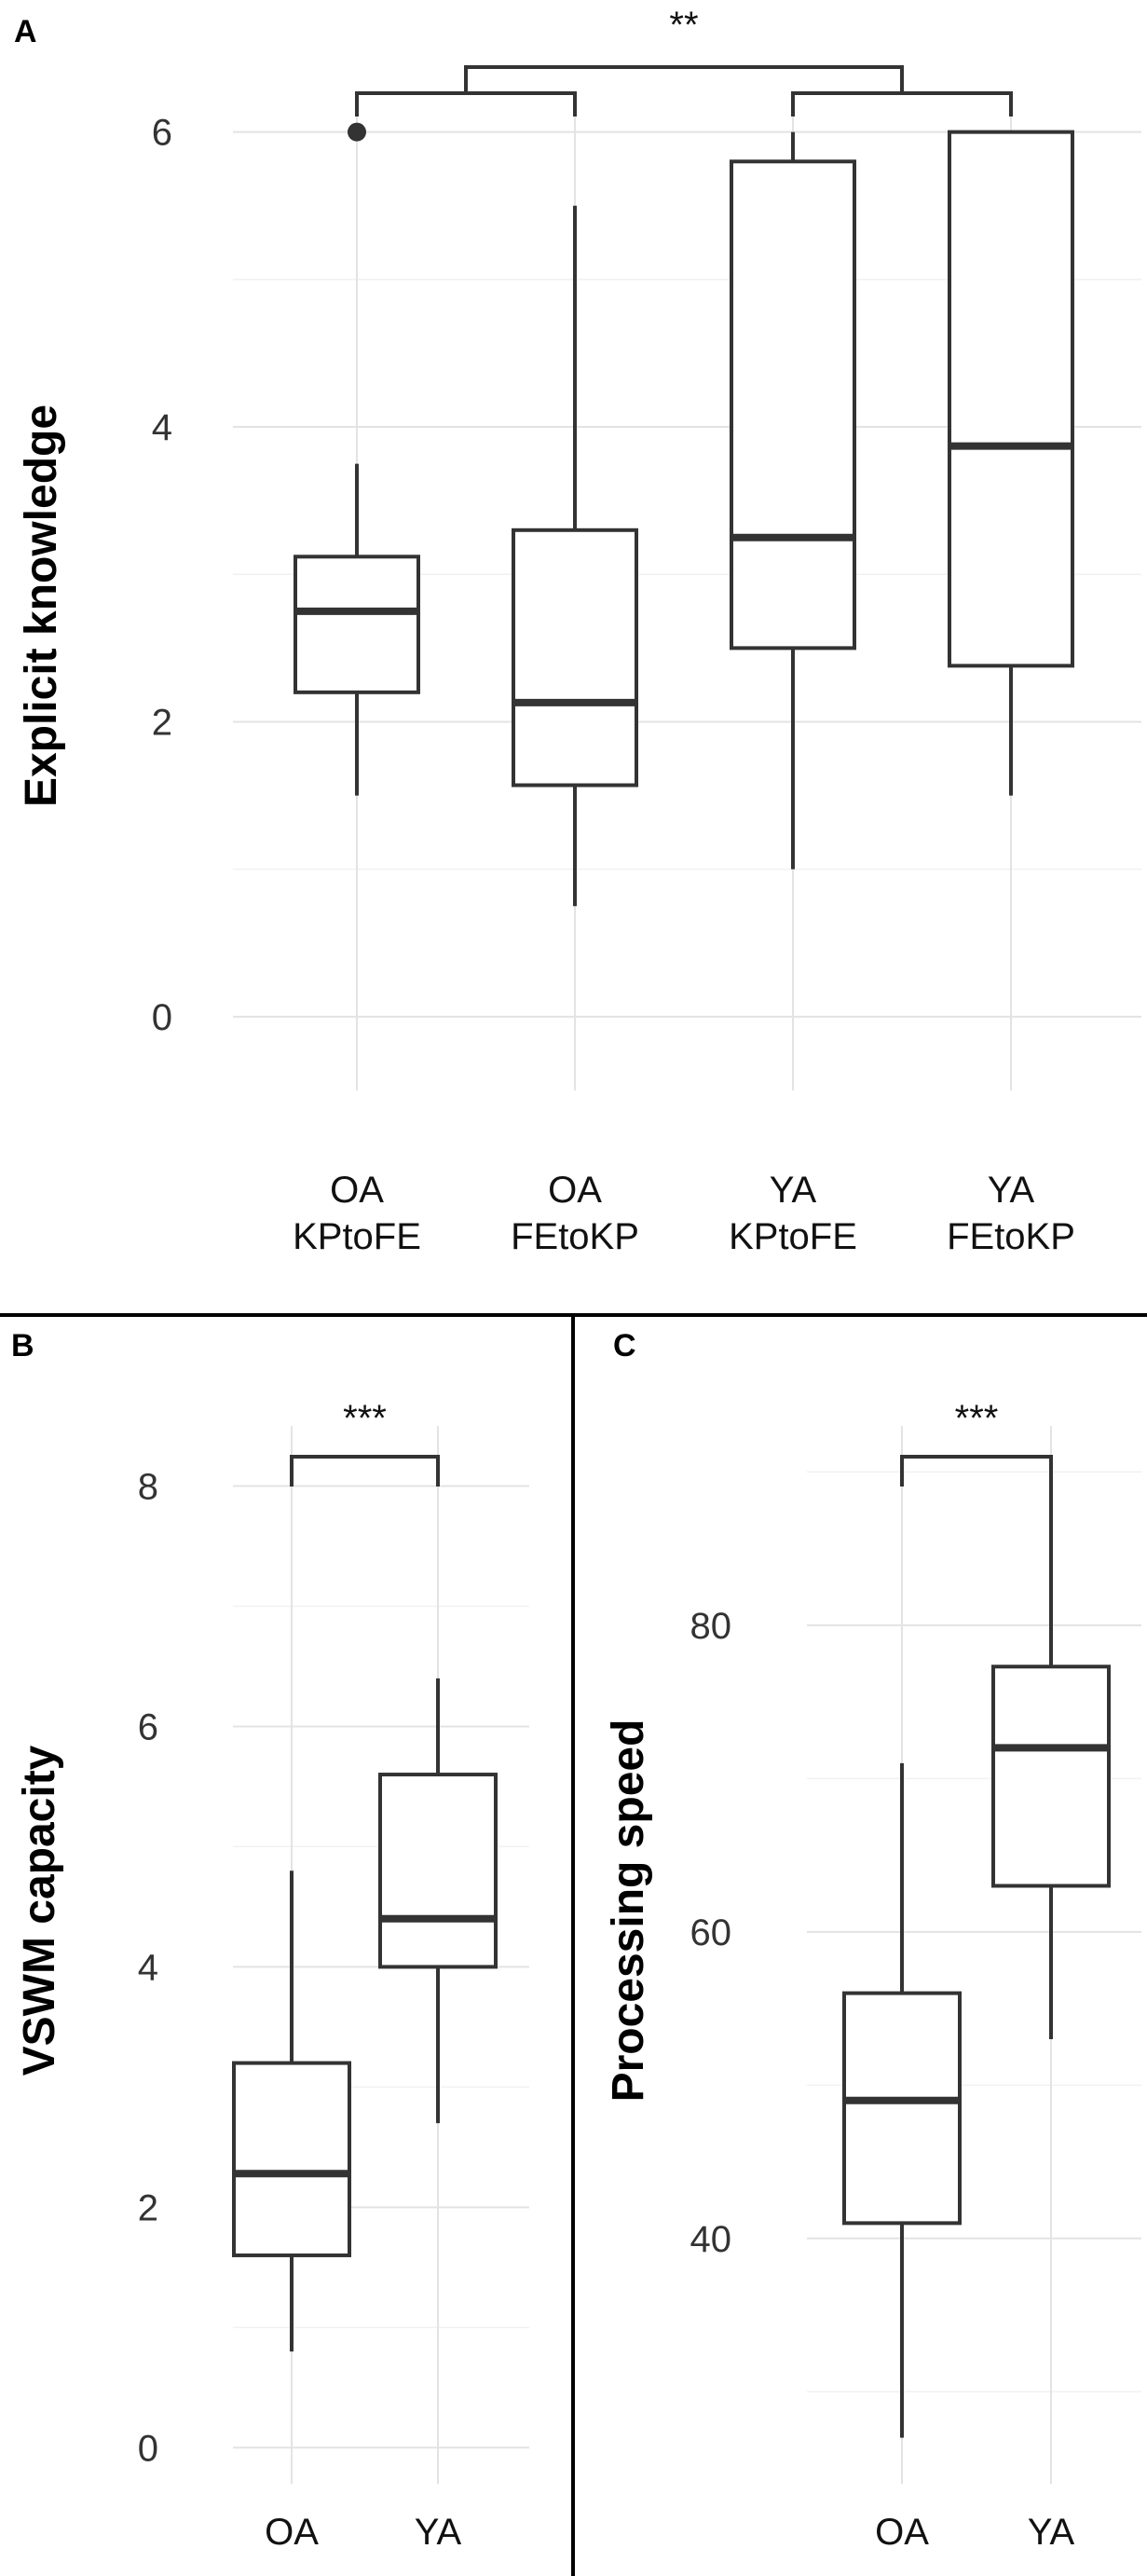  What do you see at coordinates (628, 1911) in the screenshot?
I see `y-axis-title: Processing speed` at bounding box center [628, 1911].